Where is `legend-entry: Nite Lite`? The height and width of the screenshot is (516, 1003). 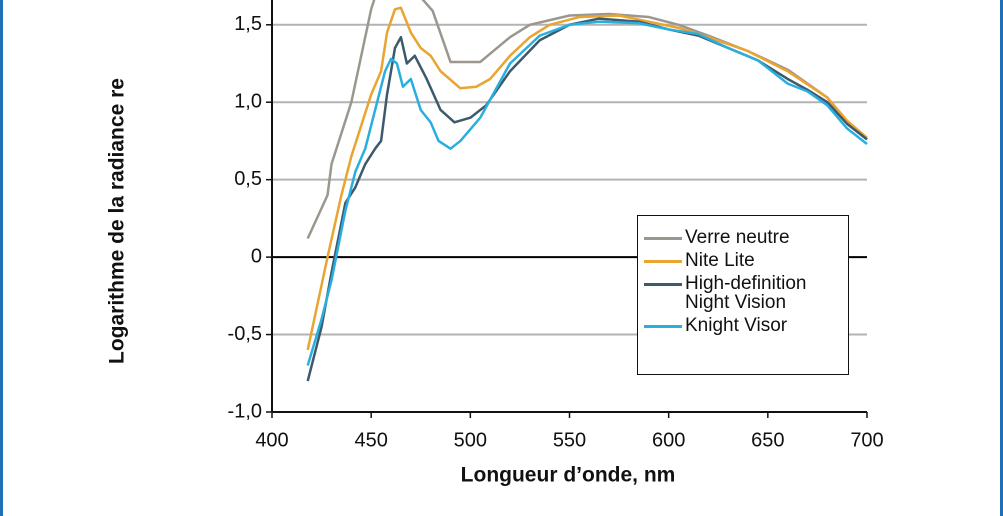 legend-entry: Nite Lite is located at coordinates (744, 260).